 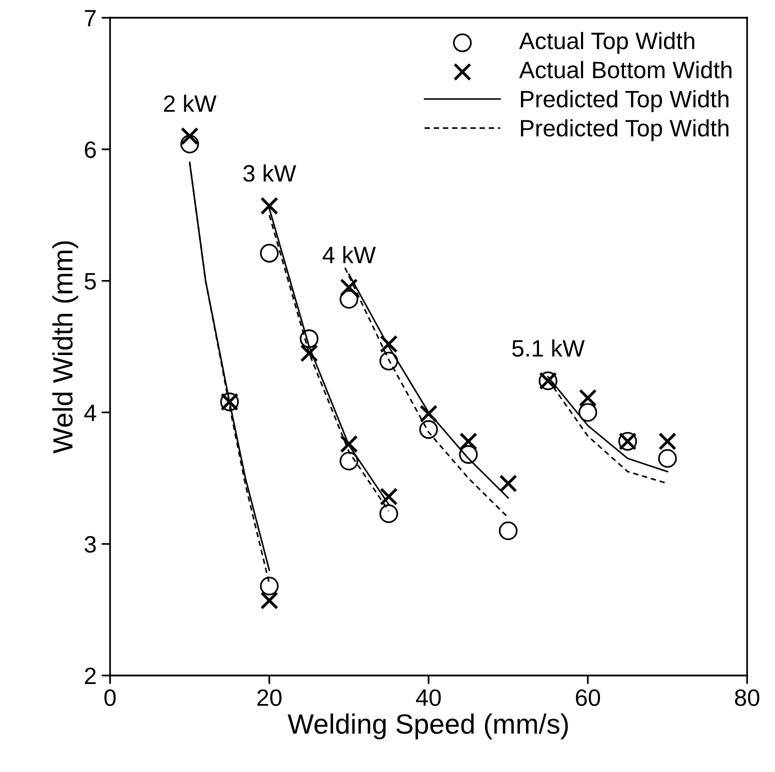 What do you see at coordinates (606, 43) in the screenshot?
I see `legend-label: Actual Top Width` at bounding box center [606, 43].